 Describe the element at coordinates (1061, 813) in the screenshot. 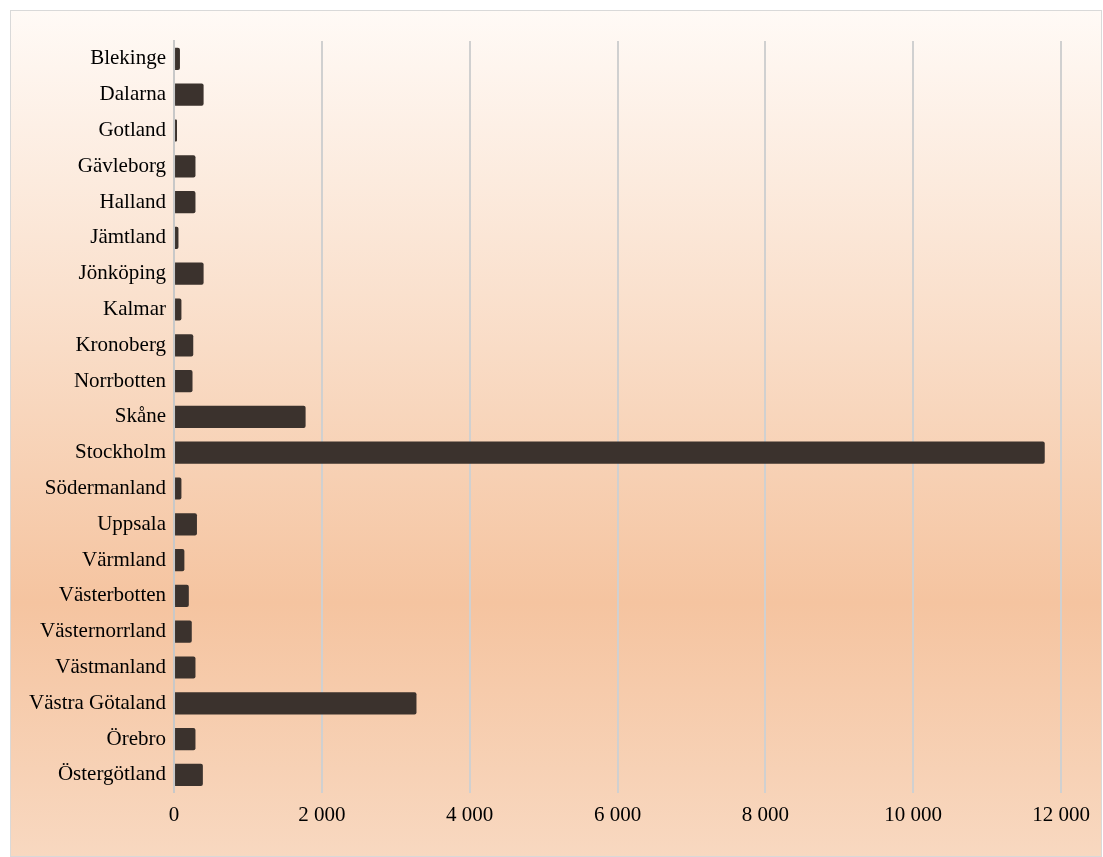

I see `x-tick-label: 12 000` at that location.